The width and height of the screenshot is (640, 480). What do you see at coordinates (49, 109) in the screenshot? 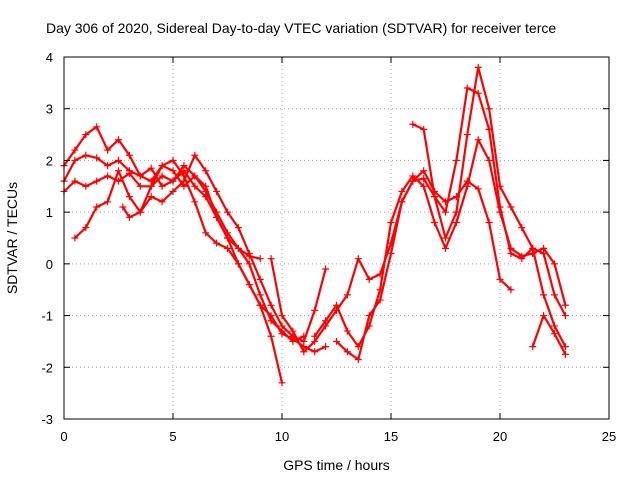
I see `y-tick-label: 3` at bounding box center [49, 109].